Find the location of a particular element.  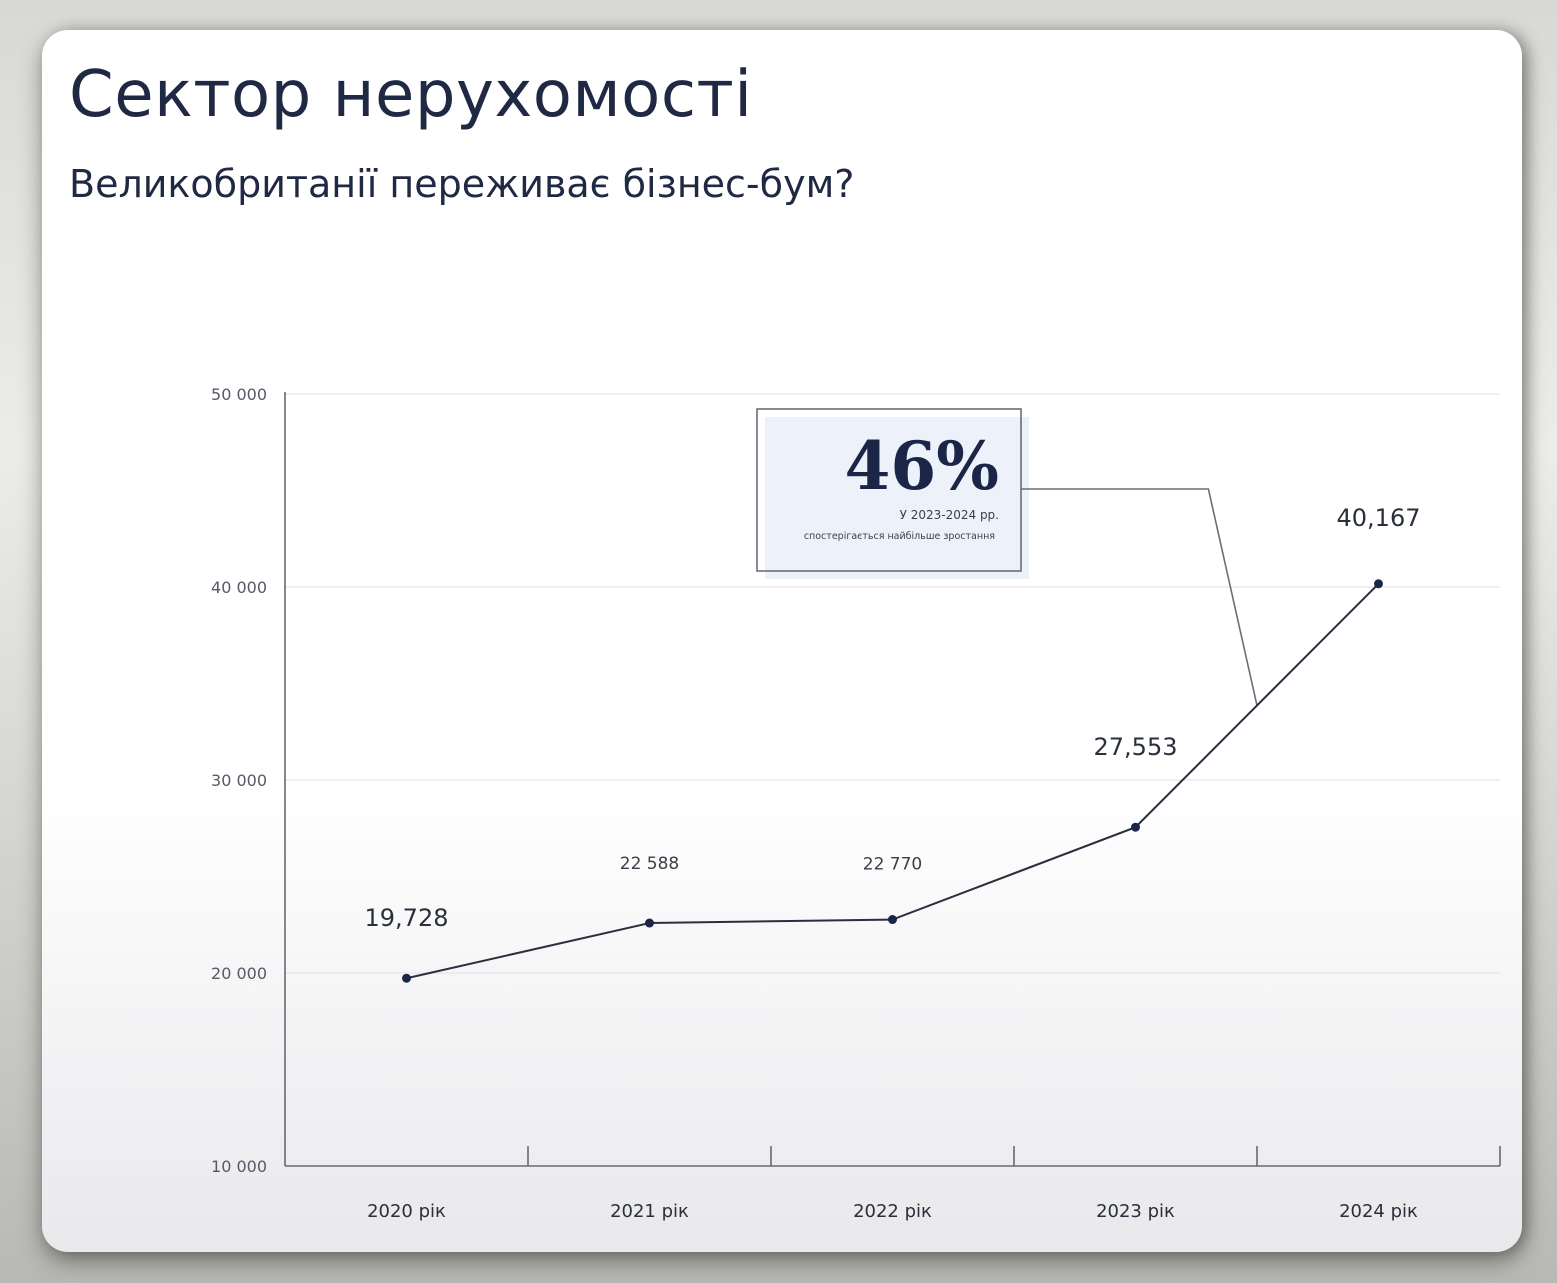

x-tick-label: 2020 рік is located at coordinates (406, 1211).